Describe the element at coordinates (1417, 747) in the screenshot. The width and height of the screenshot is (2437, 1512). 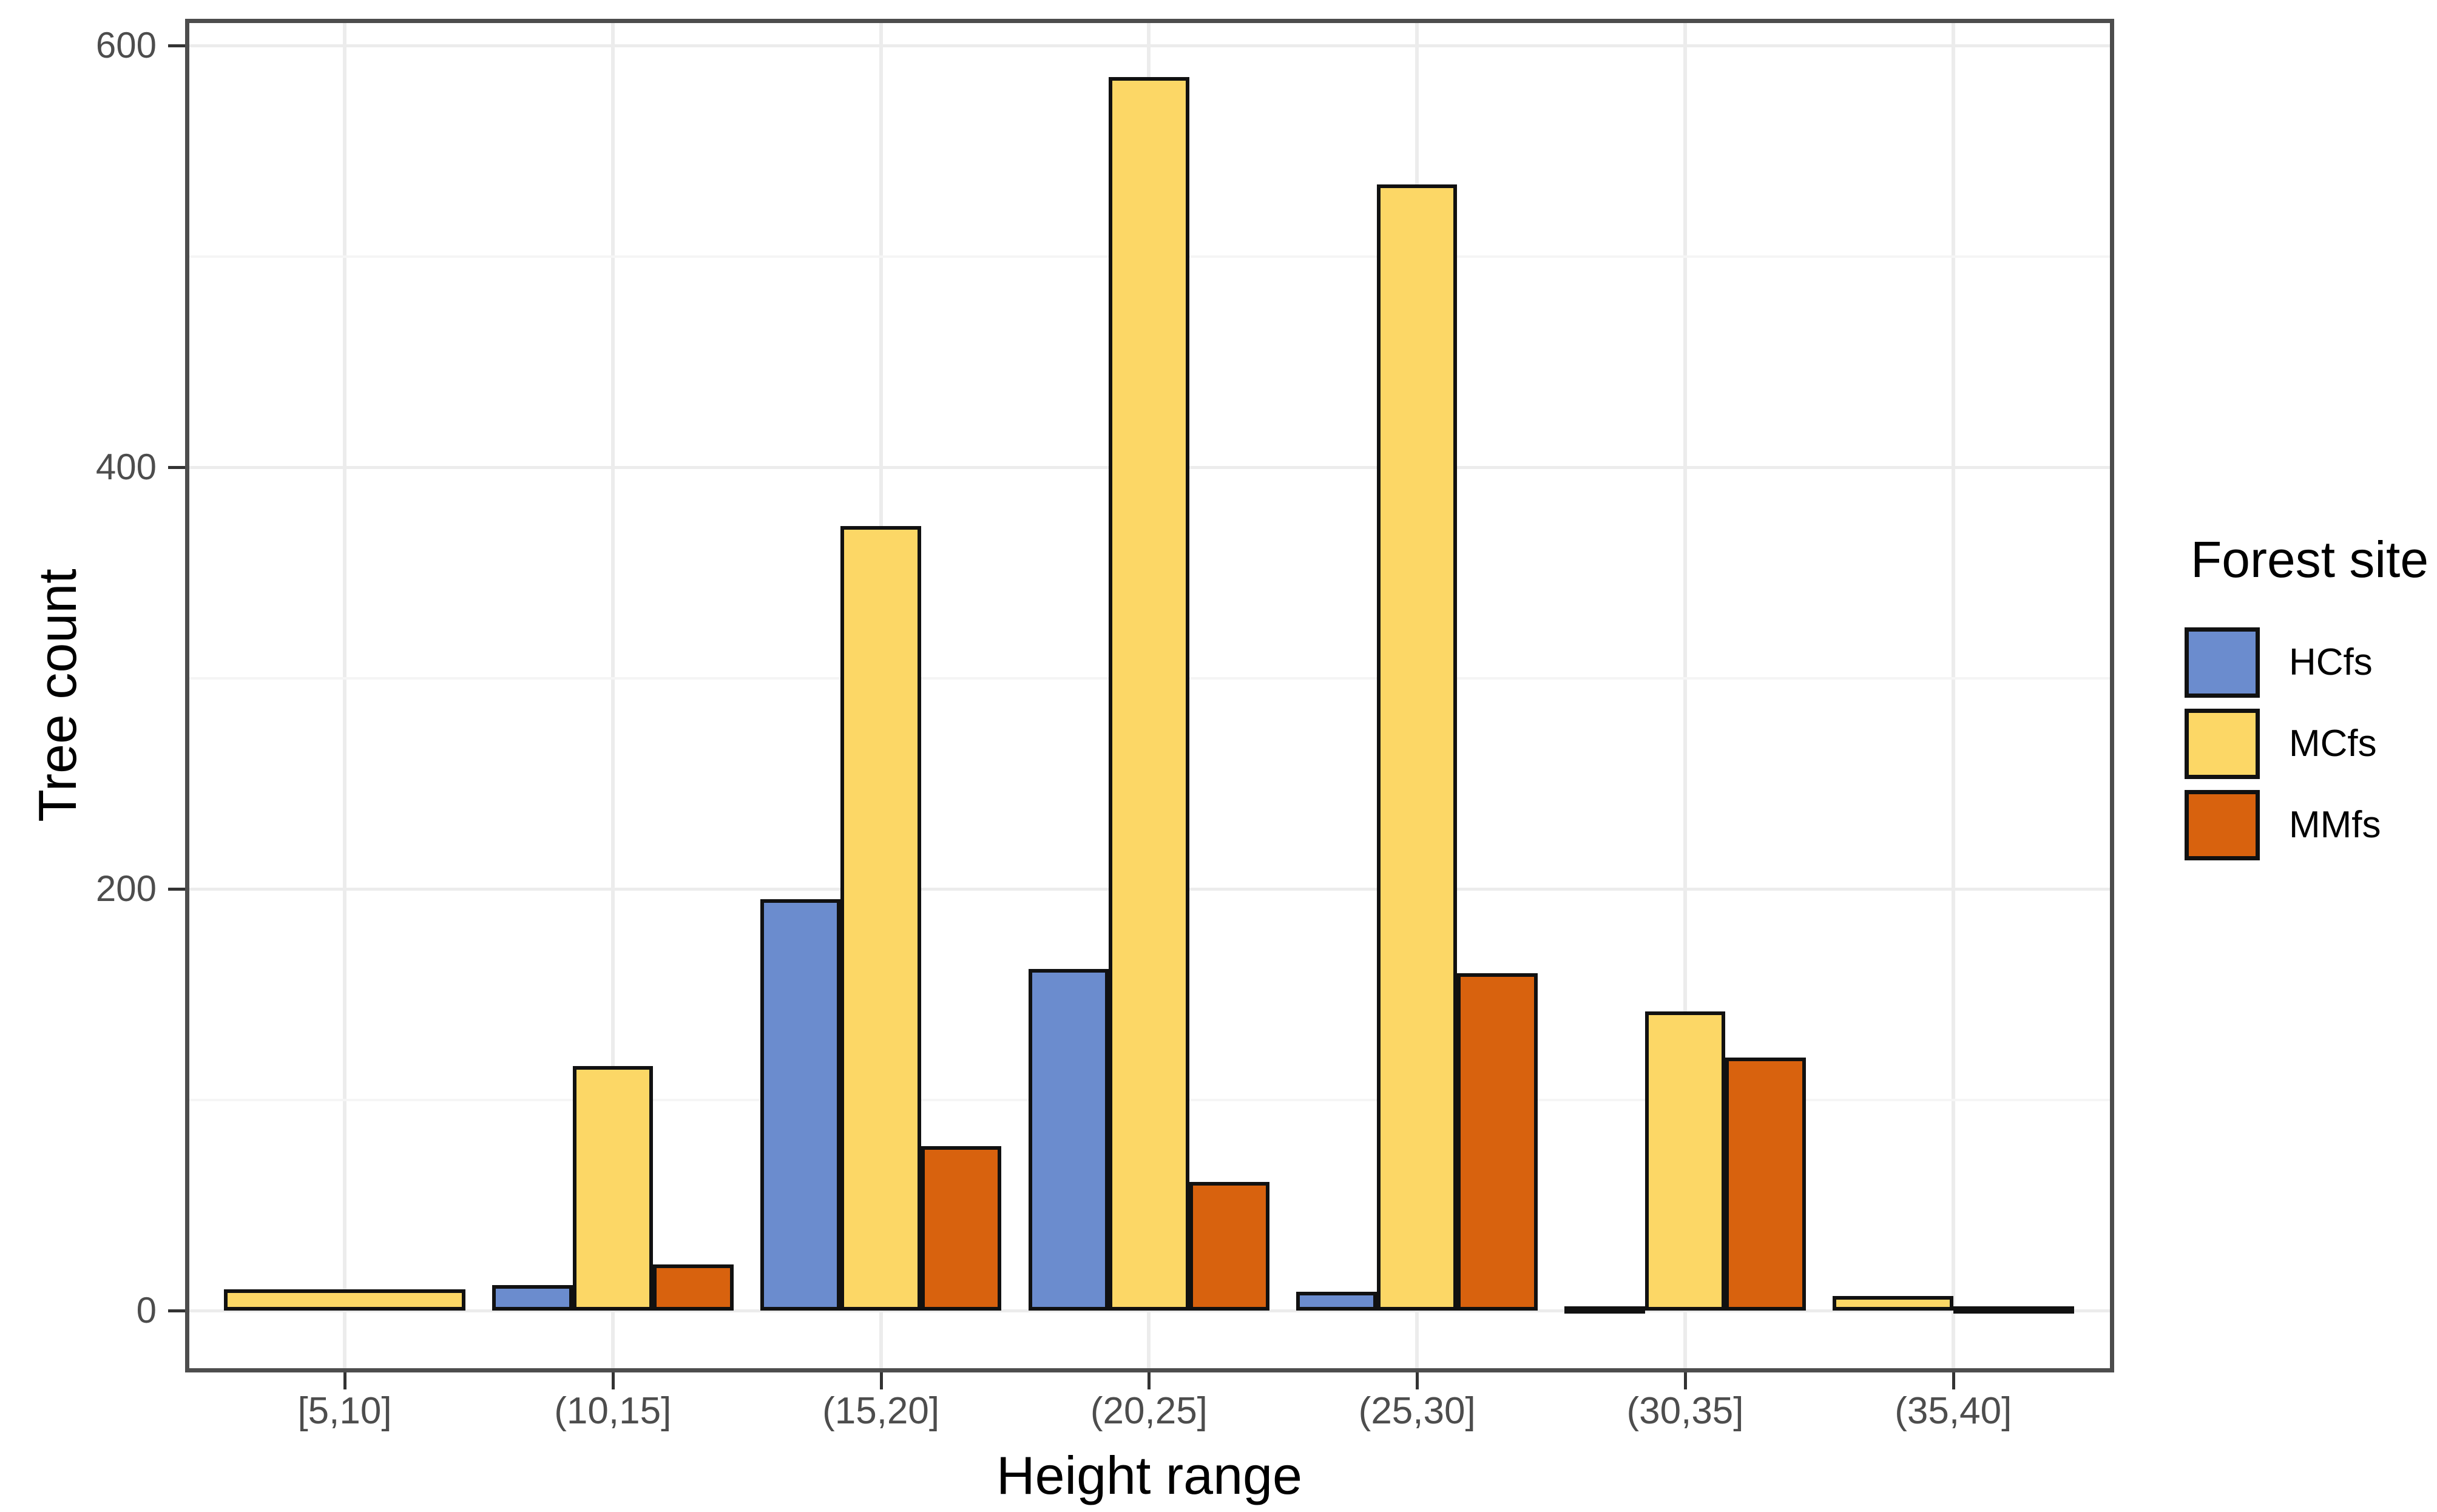
I see `bar-MCfs-(25,30]` at that location.